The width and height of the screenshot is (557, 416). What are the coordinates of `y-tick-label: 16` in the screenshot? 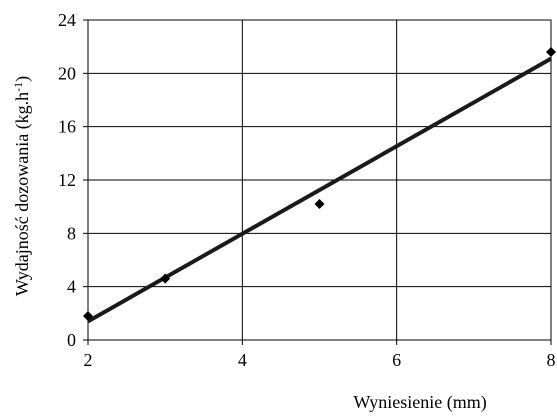 It's located at (67, 127).